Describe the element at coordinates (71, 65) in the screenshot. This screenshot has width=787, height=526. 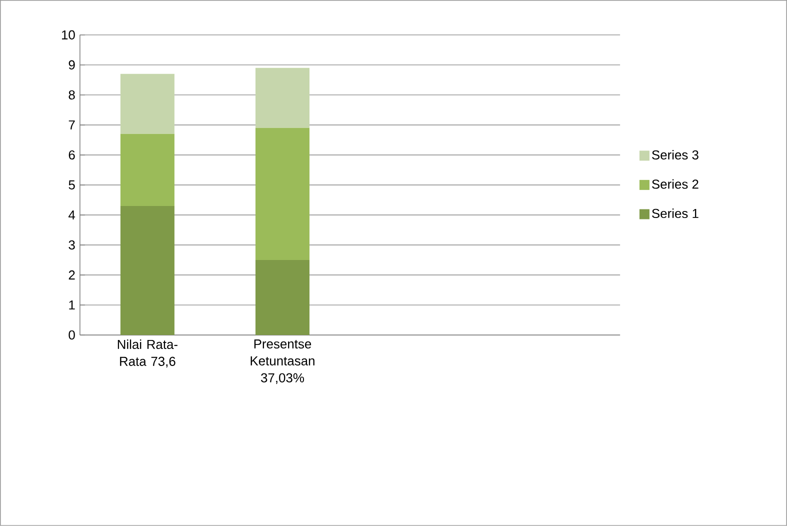
I see `y-tick-label: 9` at that location.